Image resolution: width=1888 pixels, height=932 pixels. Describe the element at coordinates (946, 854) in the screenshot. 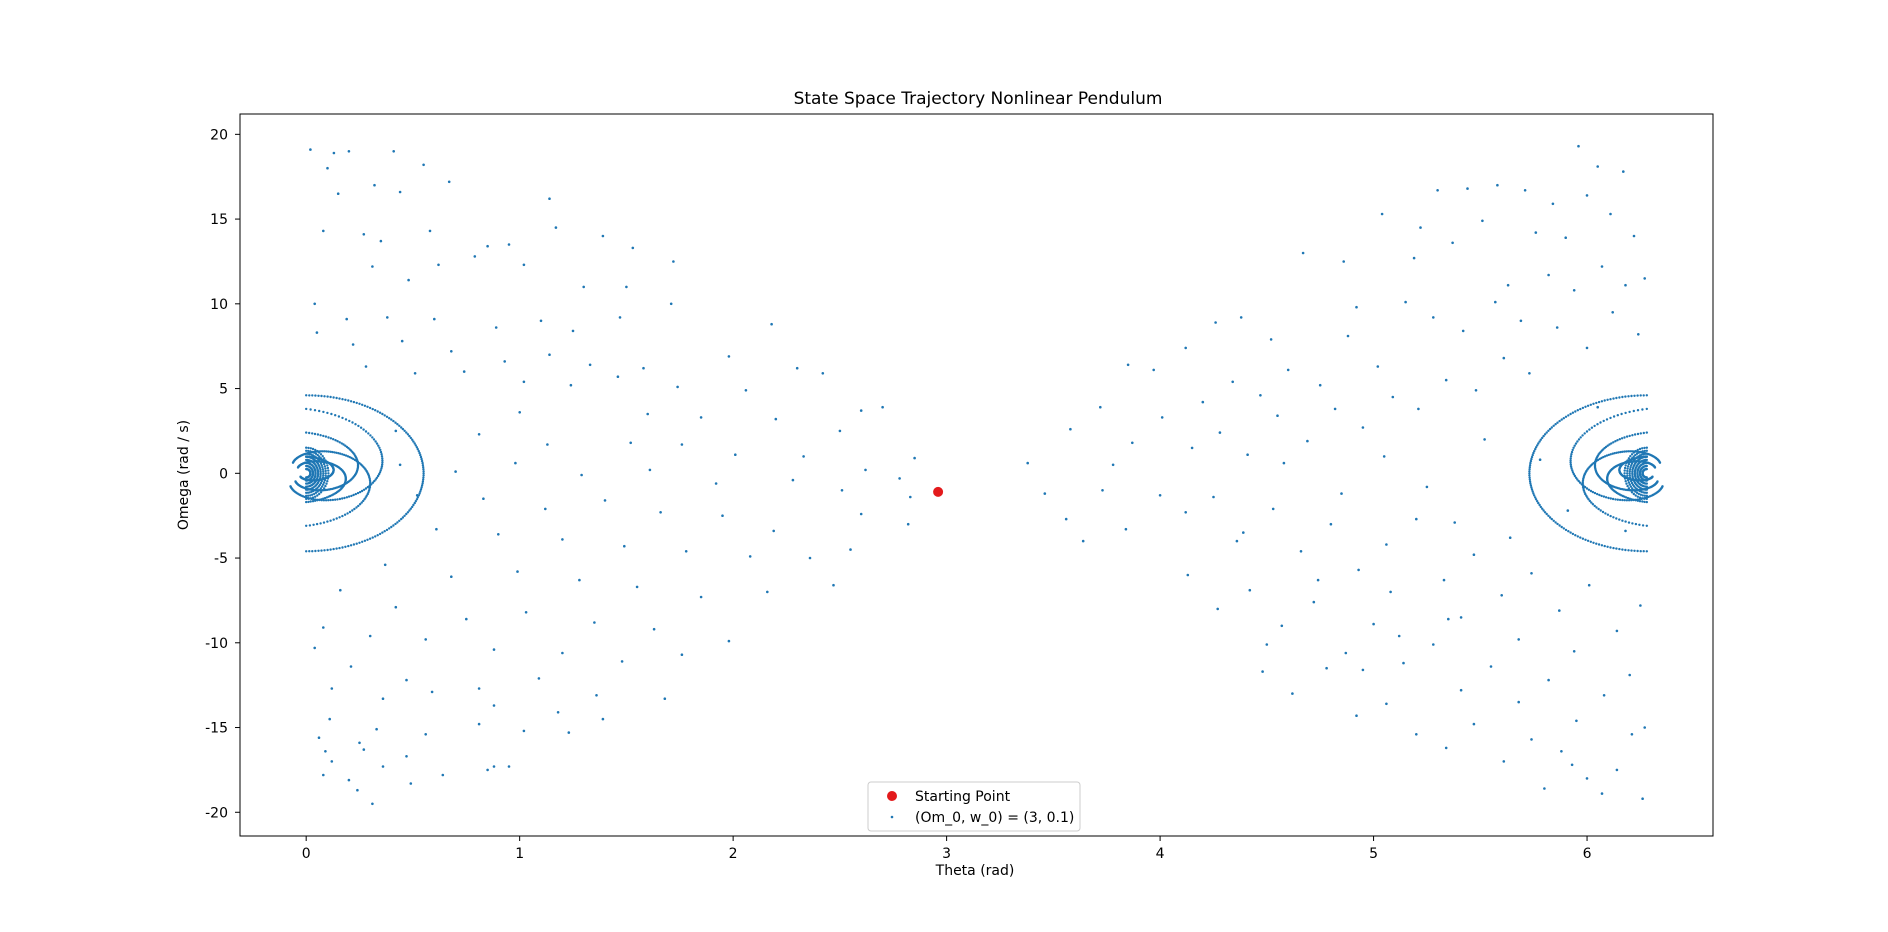

I see `x-tick-label: 3` at that location.